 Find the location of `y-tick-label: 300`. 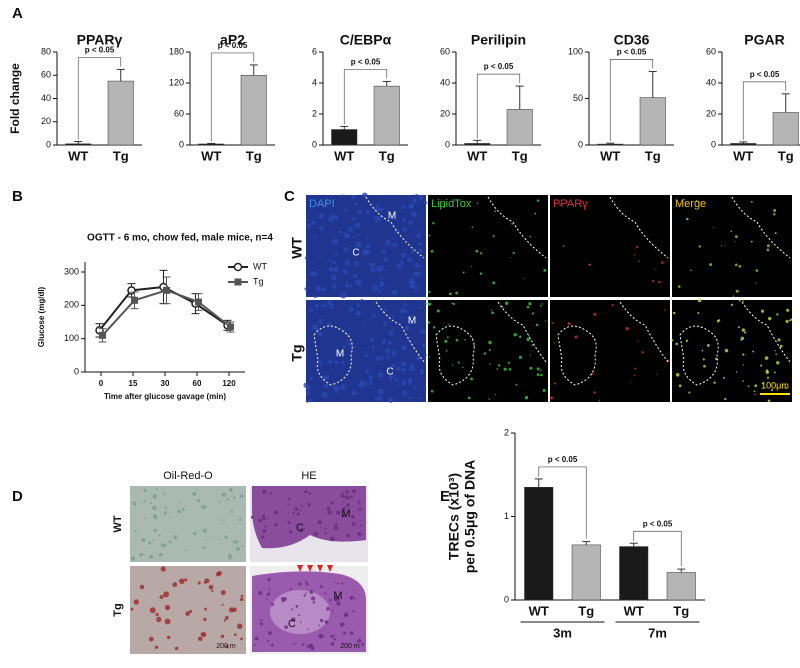

y-tick-label: 300 is located at coordinates (71, 271).